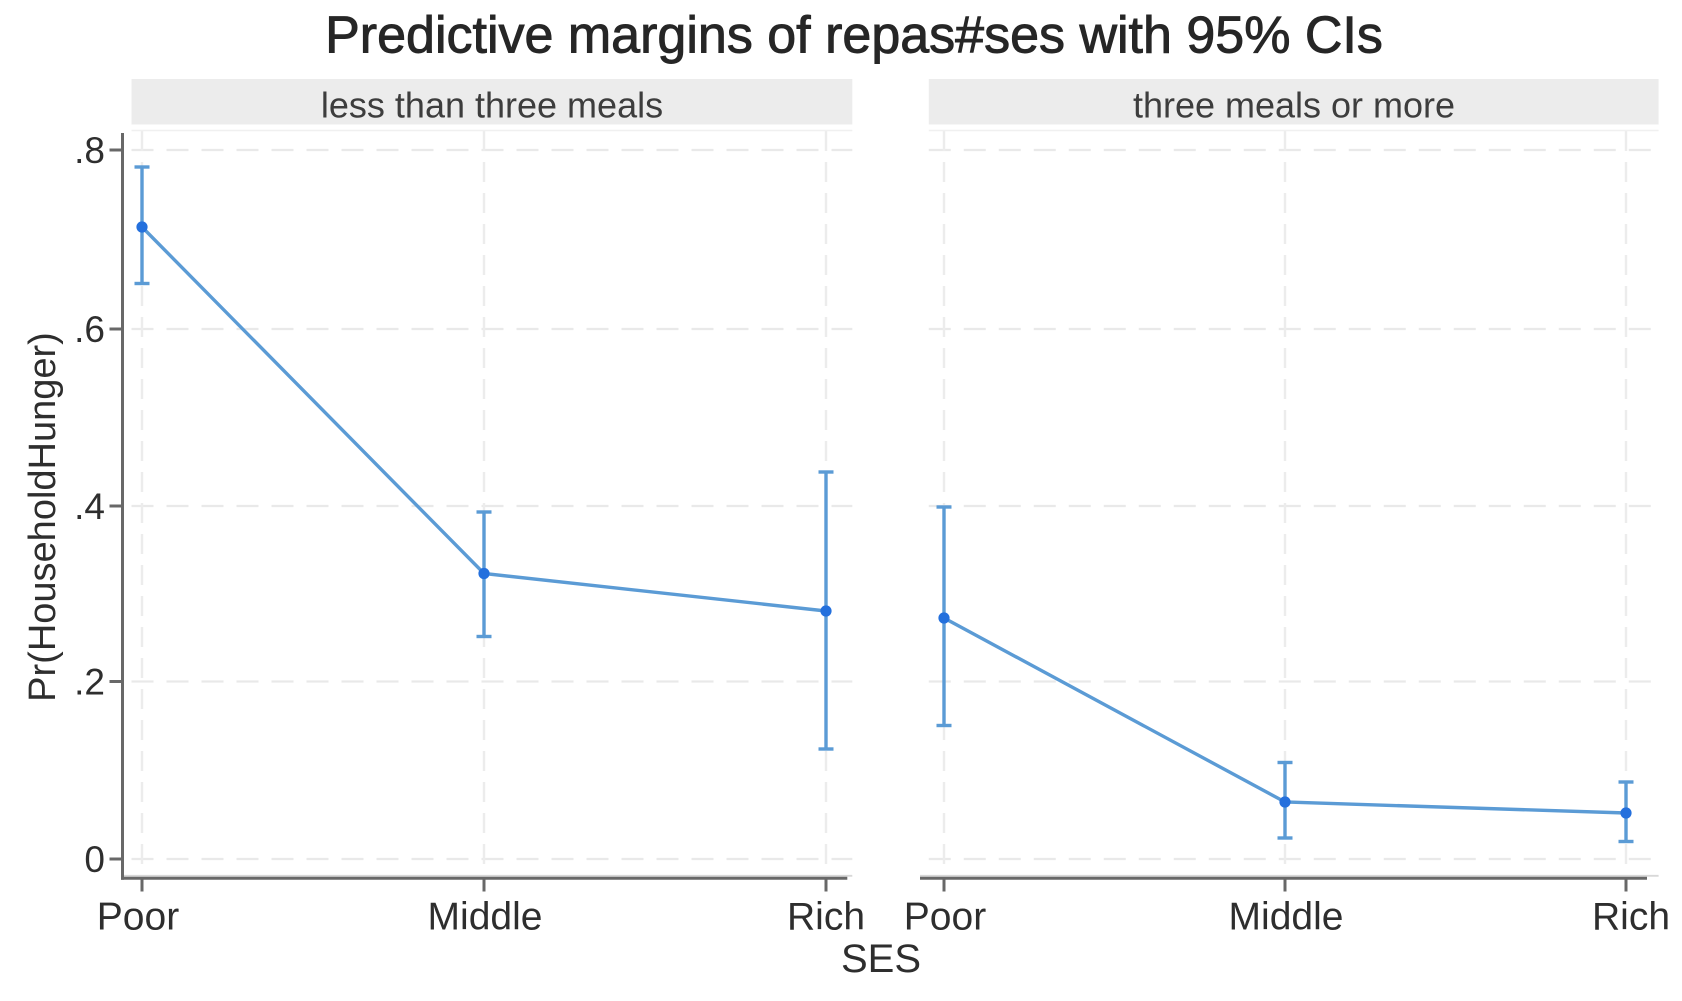 This screenshot has height=1001, width=1682. Describe the element at coordinates (89, 506) in the screenshot. I see `svg-text: .4` at that location.